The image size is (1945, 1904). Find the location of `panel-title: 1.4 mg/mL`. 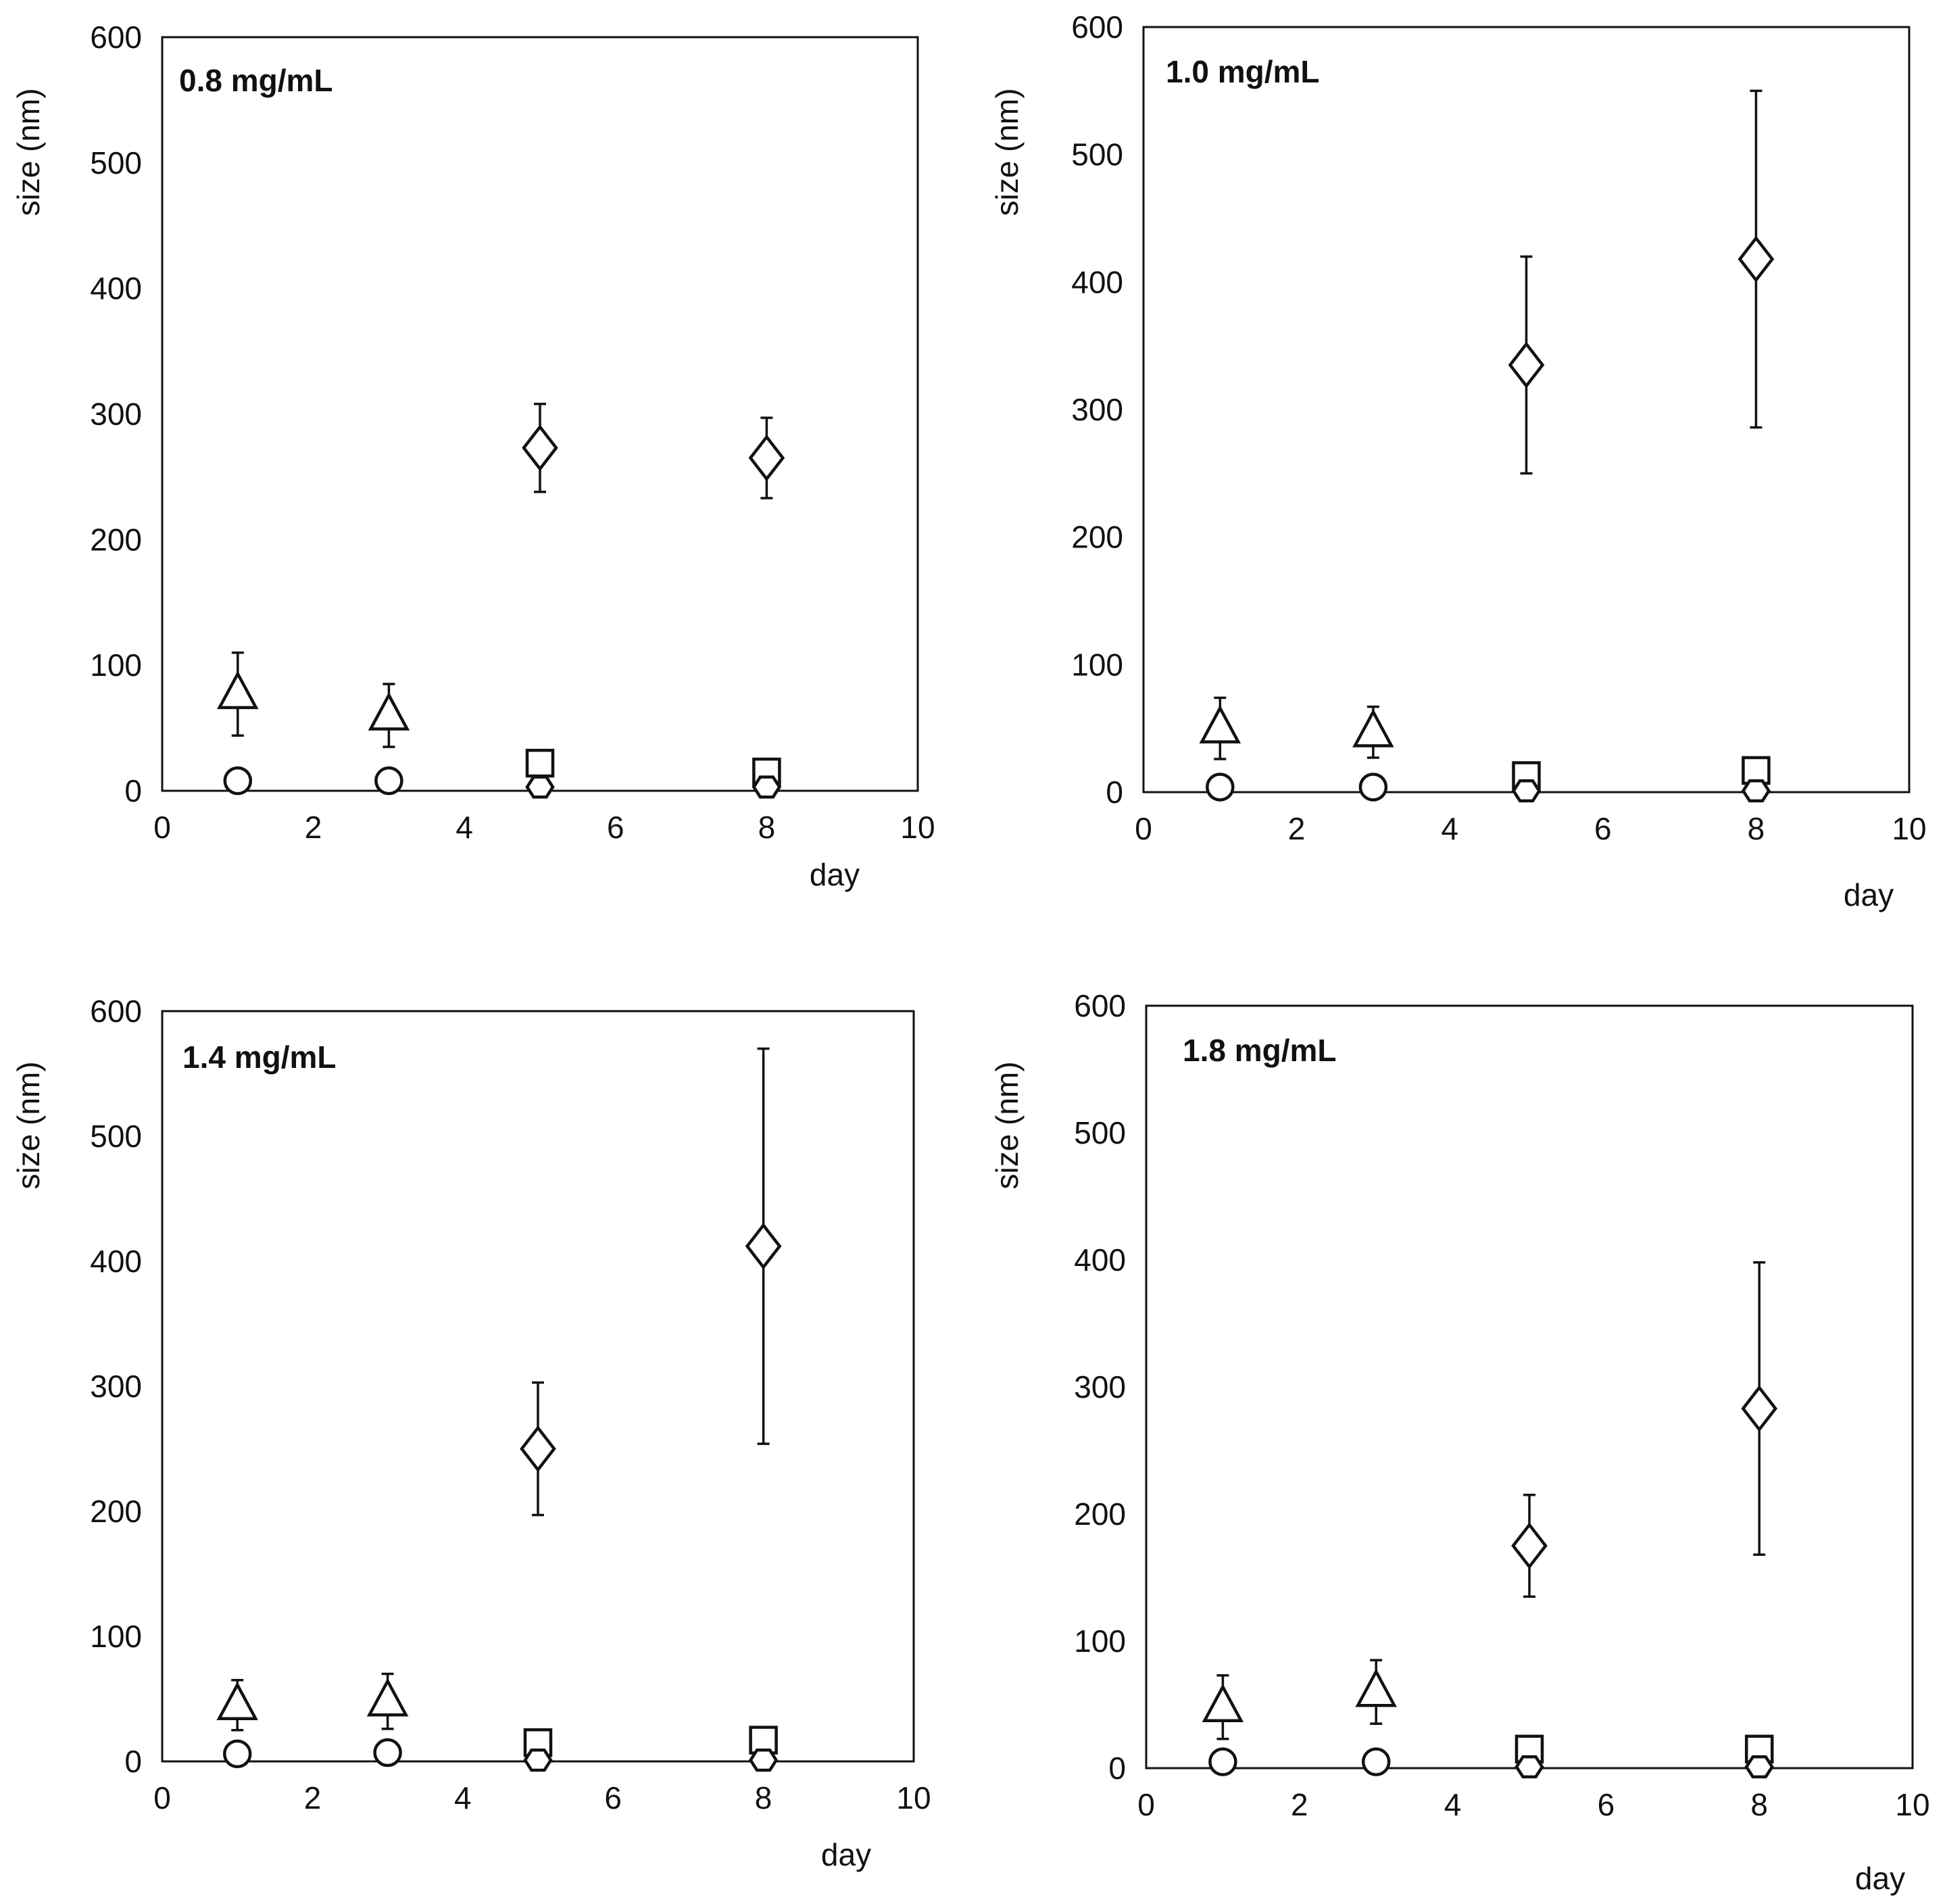

panel-title: 1.4 mg/mL is located at coordinates (259, 1057).